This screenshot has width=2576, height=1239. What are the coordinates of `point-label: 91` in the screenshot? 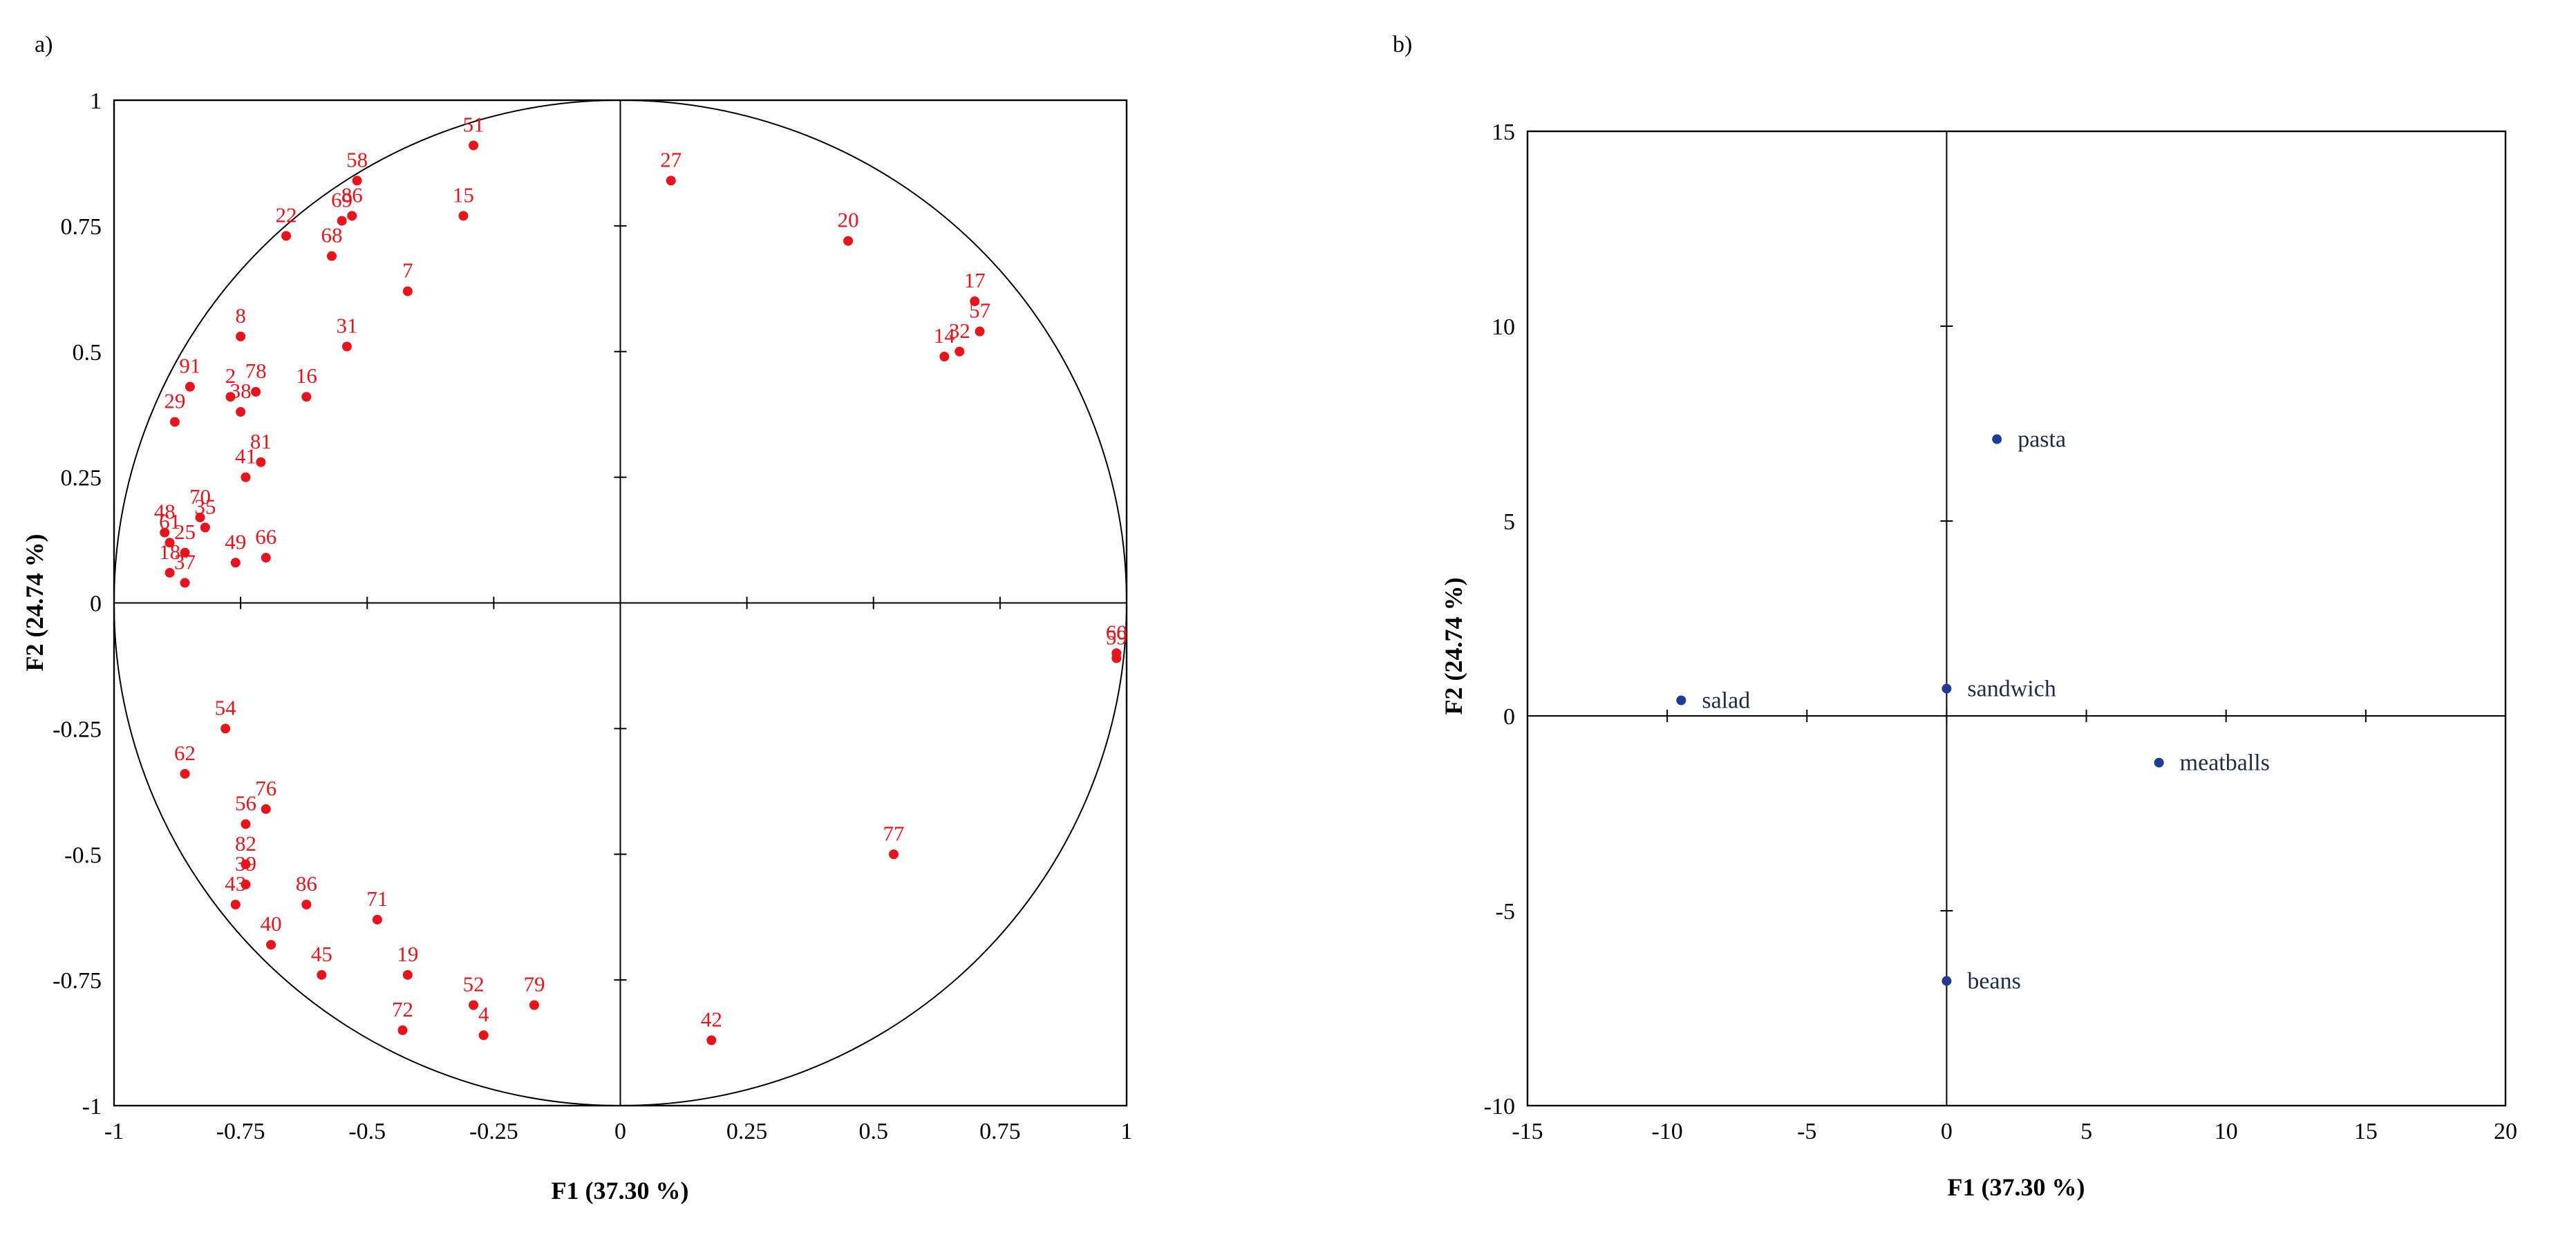 It's located at (189, 366).